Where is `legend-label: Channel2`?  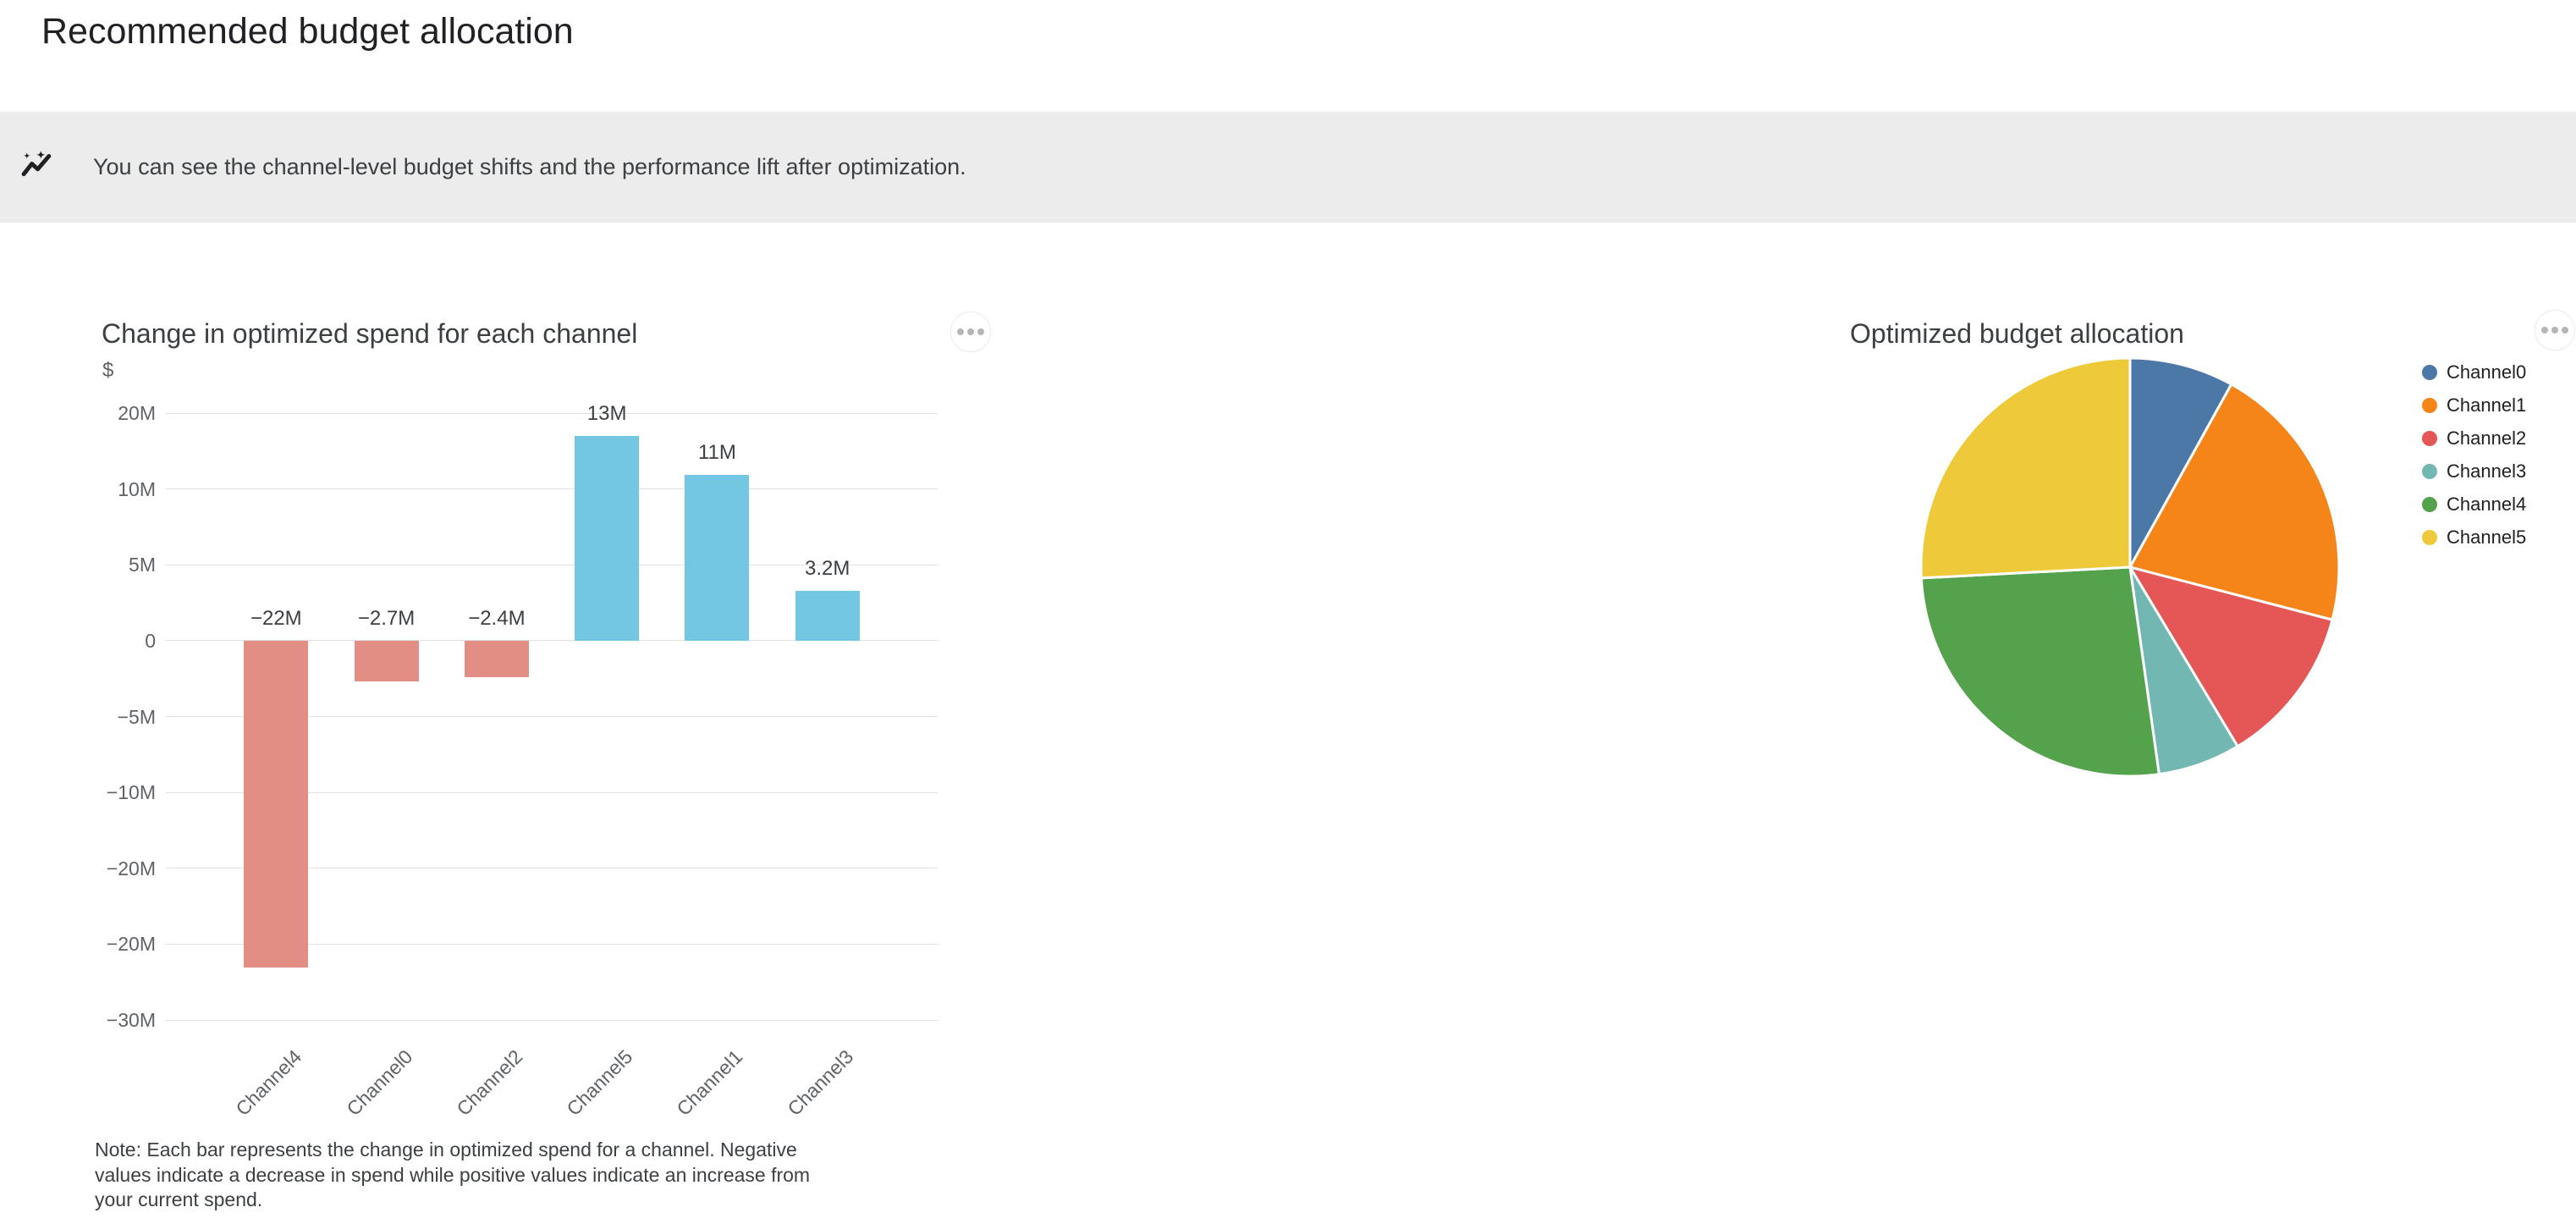 legend-label: Channel2 is located at coordinates (2487, 438).